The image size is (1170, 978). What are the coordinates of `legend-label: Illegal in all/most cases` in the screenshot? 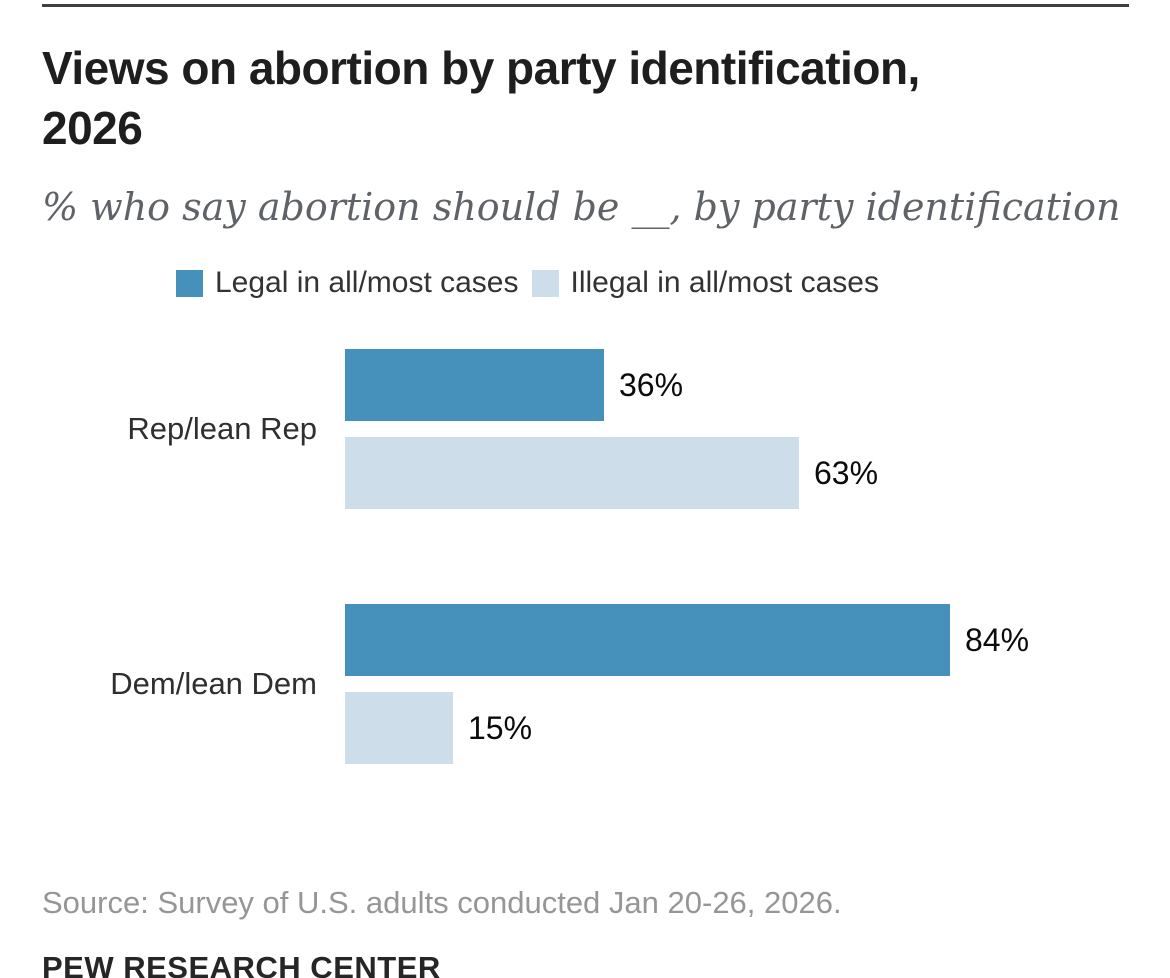 It's located at (724, 282).